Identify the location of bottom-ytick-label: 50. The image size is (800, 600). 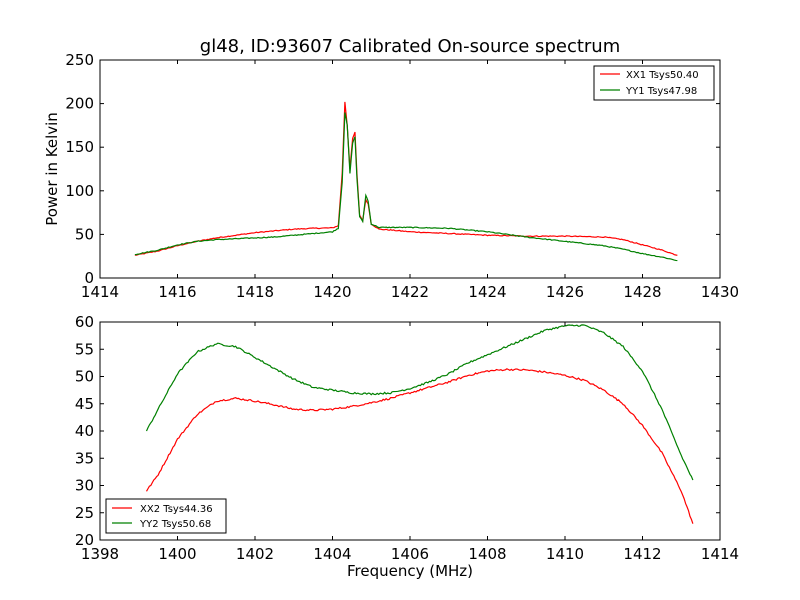
(84, 377).